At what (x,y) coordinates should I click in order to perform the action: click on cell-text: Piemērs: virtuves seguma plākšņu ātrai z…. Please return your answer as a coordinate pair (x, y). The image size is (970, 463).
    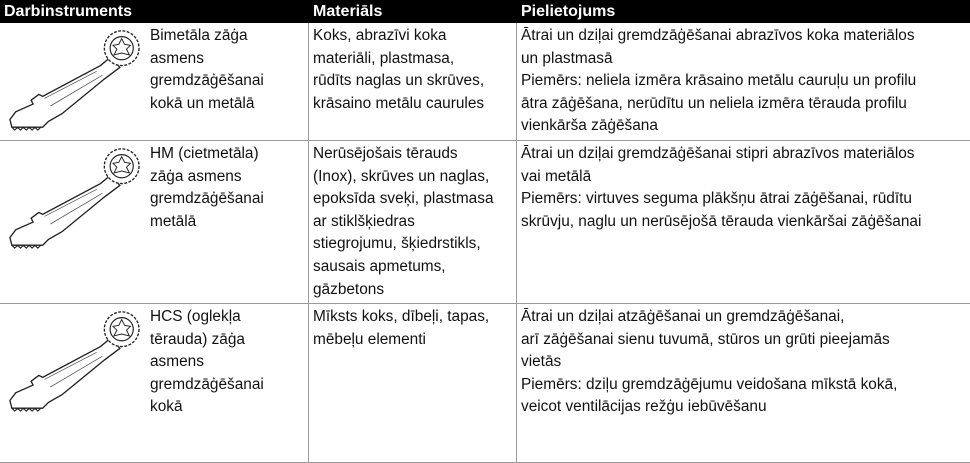
    Looking at the image, I should click on (716, 199).